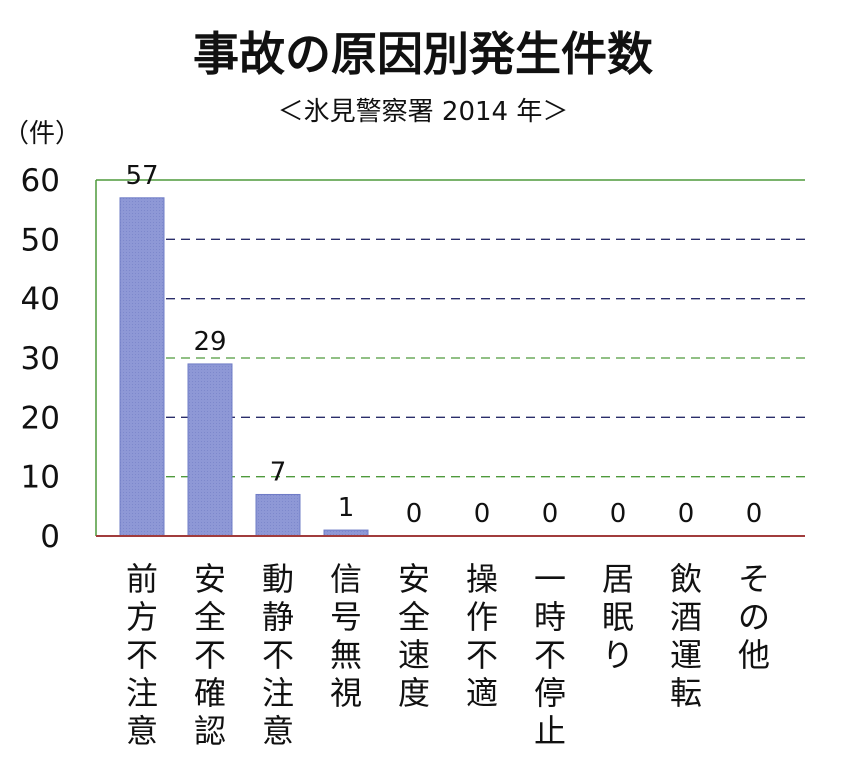  What do you see at coordinates (754, 514) in the screenshot?
I see `data-label-10: 0` at bounding box center [754, 514].